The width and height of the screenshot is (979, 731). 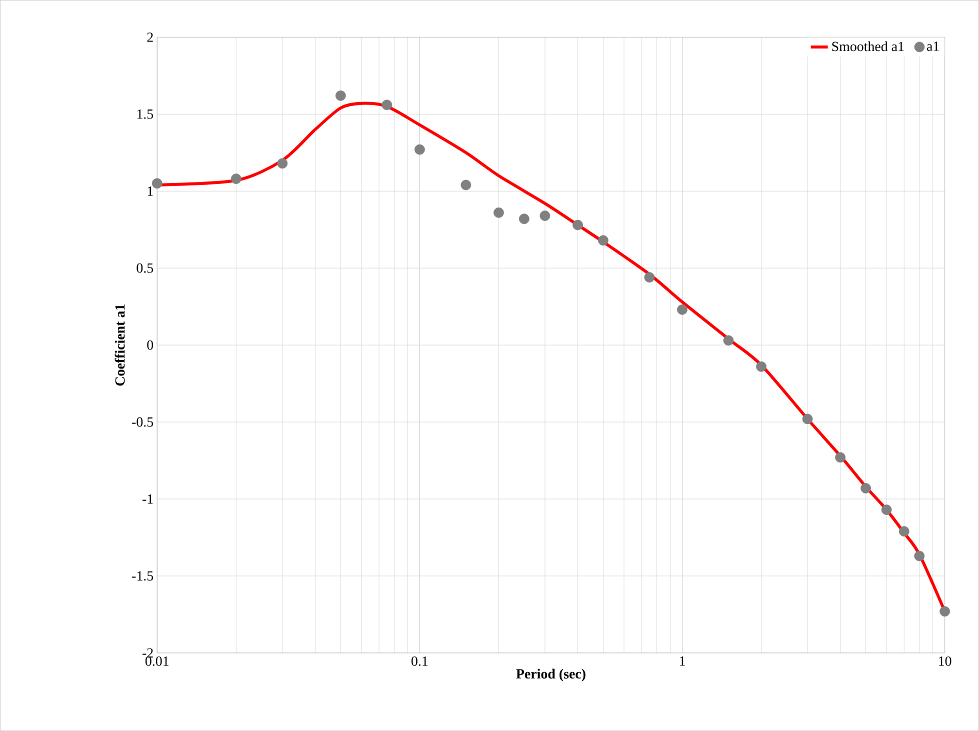 I want to click on y-tick-label: -1, so click(x=147, y=499).